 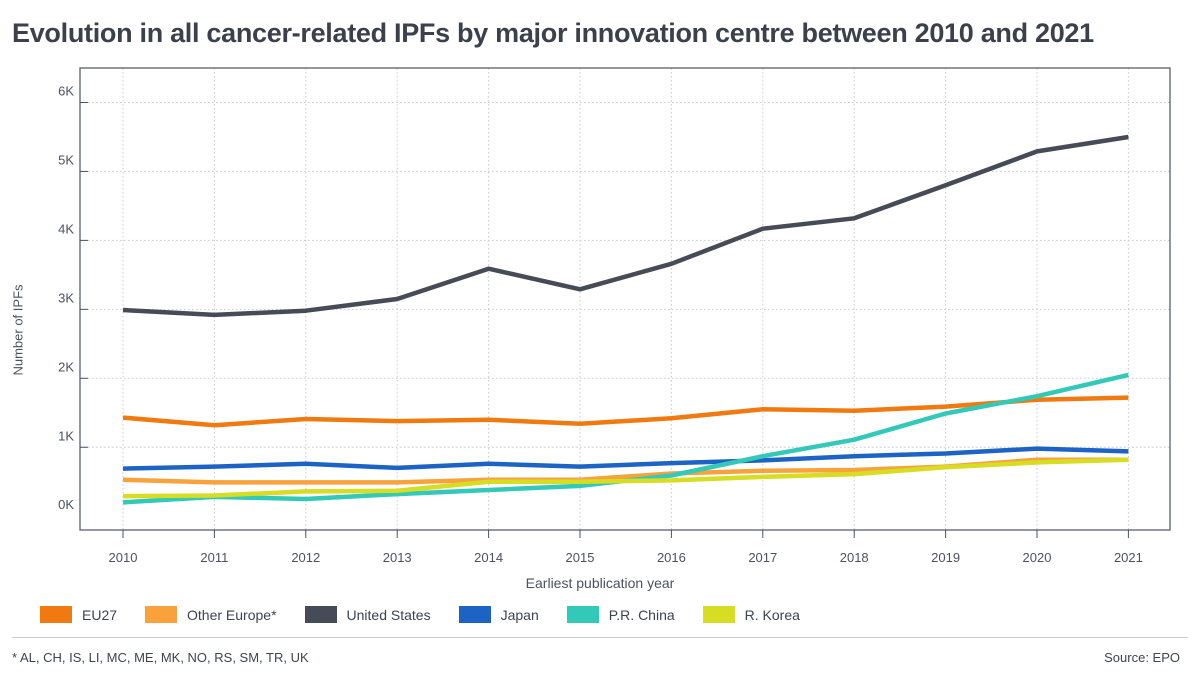 I want to click on x-tick-label: 2010, so click(x=123, y=557).